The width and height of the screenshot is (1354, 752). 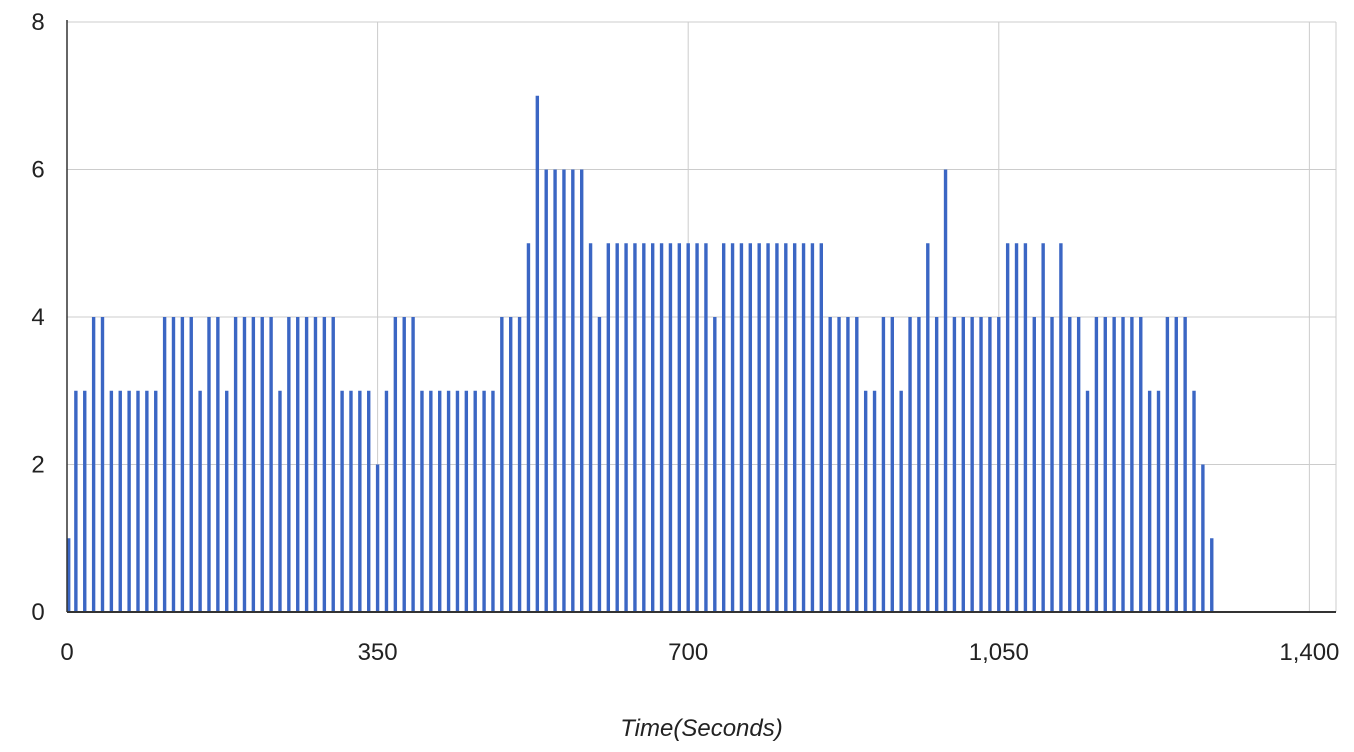 I want to click on x-tick-labels: 0 350 700 1,050 1,400, so click(x=699, y=652).